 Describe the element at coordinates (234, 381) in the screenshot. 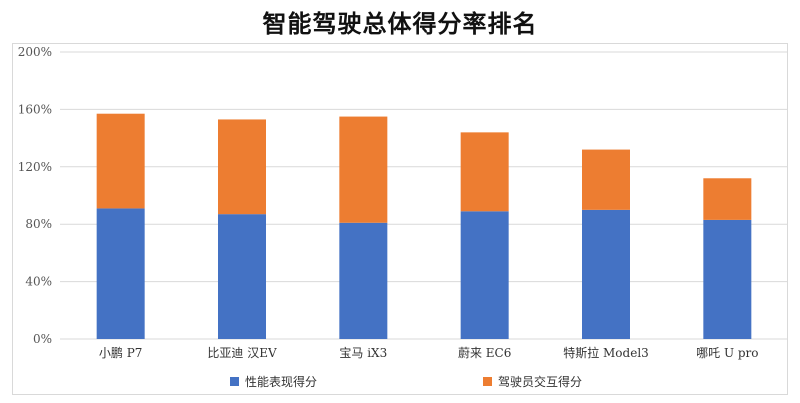

I see `legend-swatch-performance` at that location.